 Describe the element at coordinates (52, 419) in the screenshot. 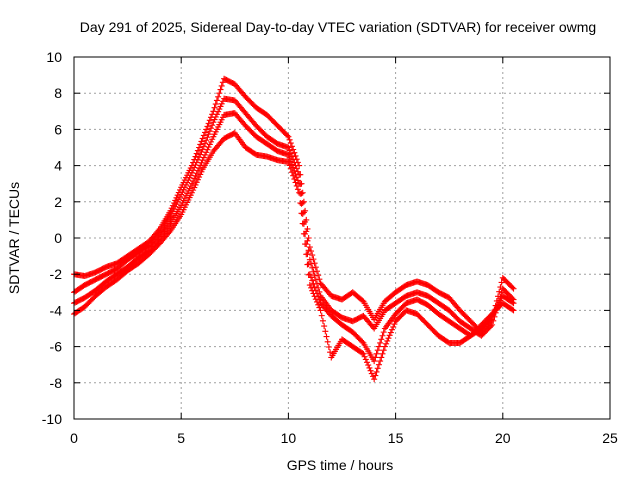

I see `y-tick-label: -10` at that location.